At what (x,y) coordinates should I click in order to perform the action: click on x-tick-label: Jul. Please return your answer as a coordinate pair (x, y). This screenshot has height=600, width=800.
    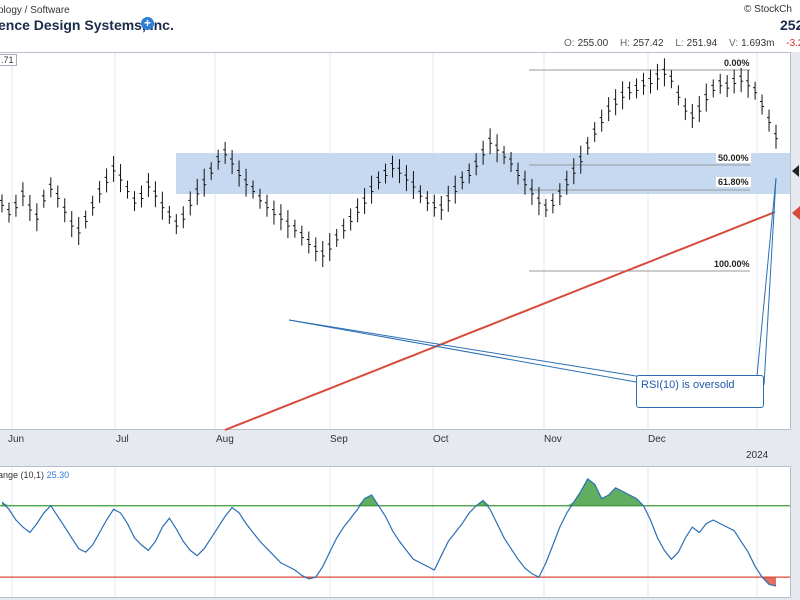
    Looking at the image, I should click on (122, 439).